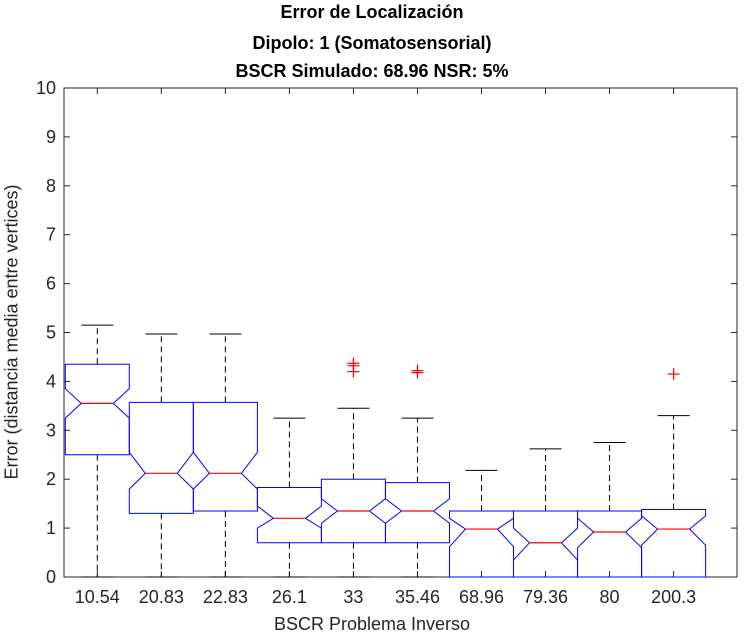 Image resolution: width=744 pixels, height=640 pixels. I want to click on x-tick-label: 35.46, so click(417, 597).